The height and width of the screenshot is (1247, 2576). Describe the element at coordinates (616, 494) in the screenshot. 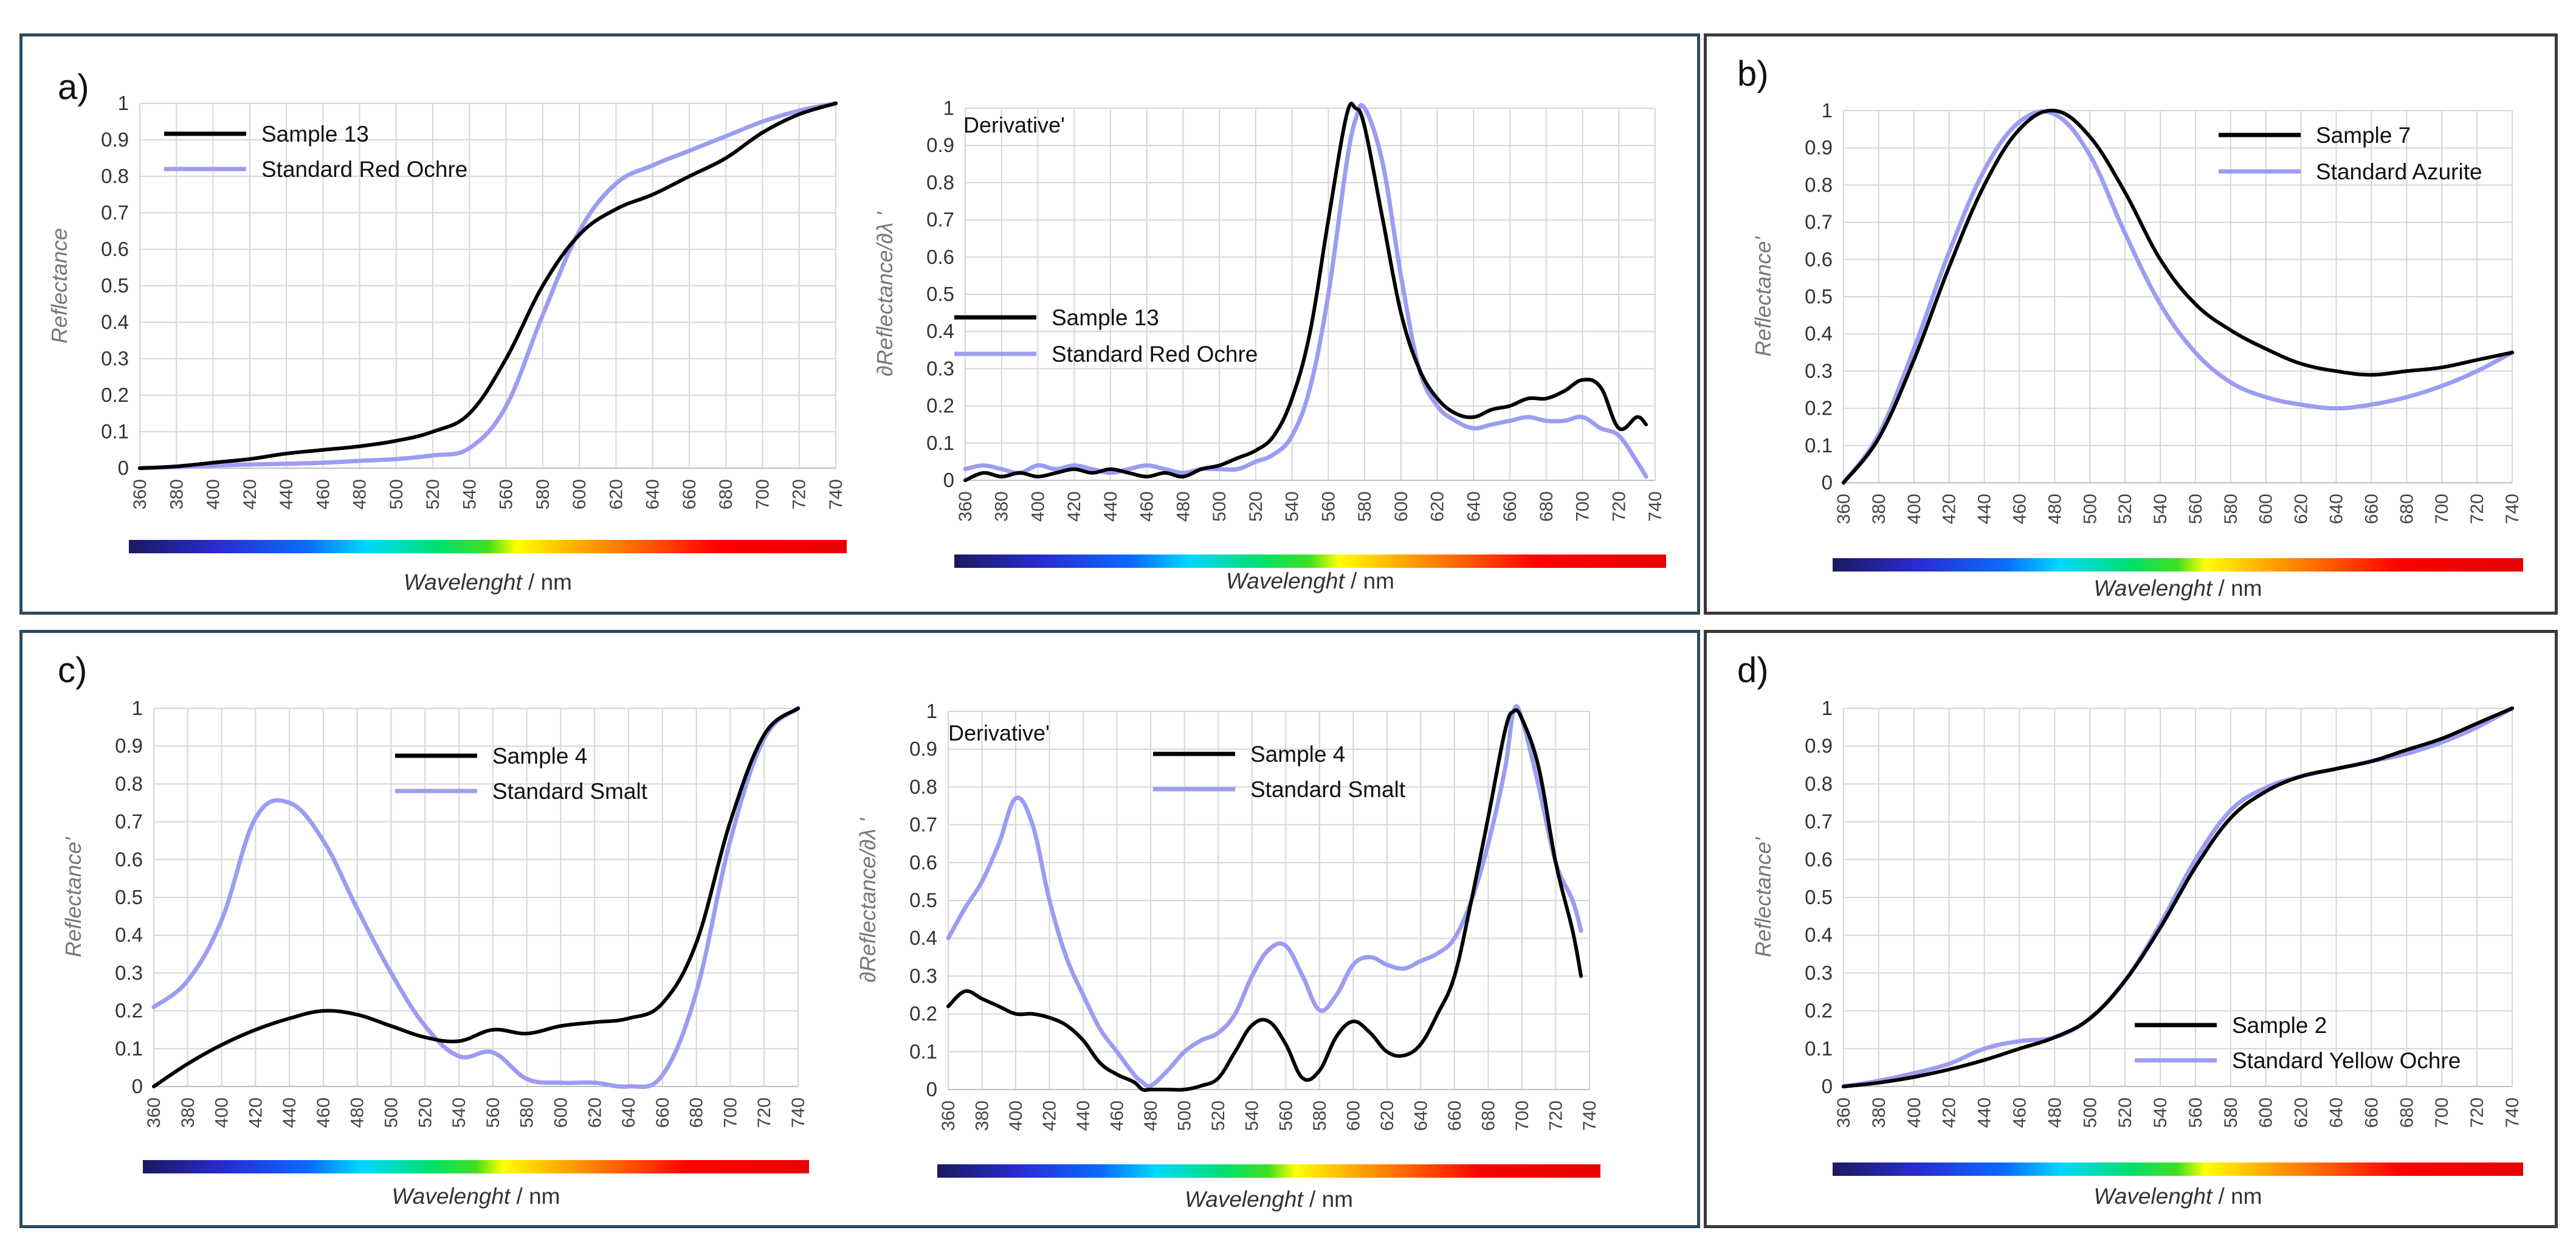

I see `x-tick-label: 620` at that location.